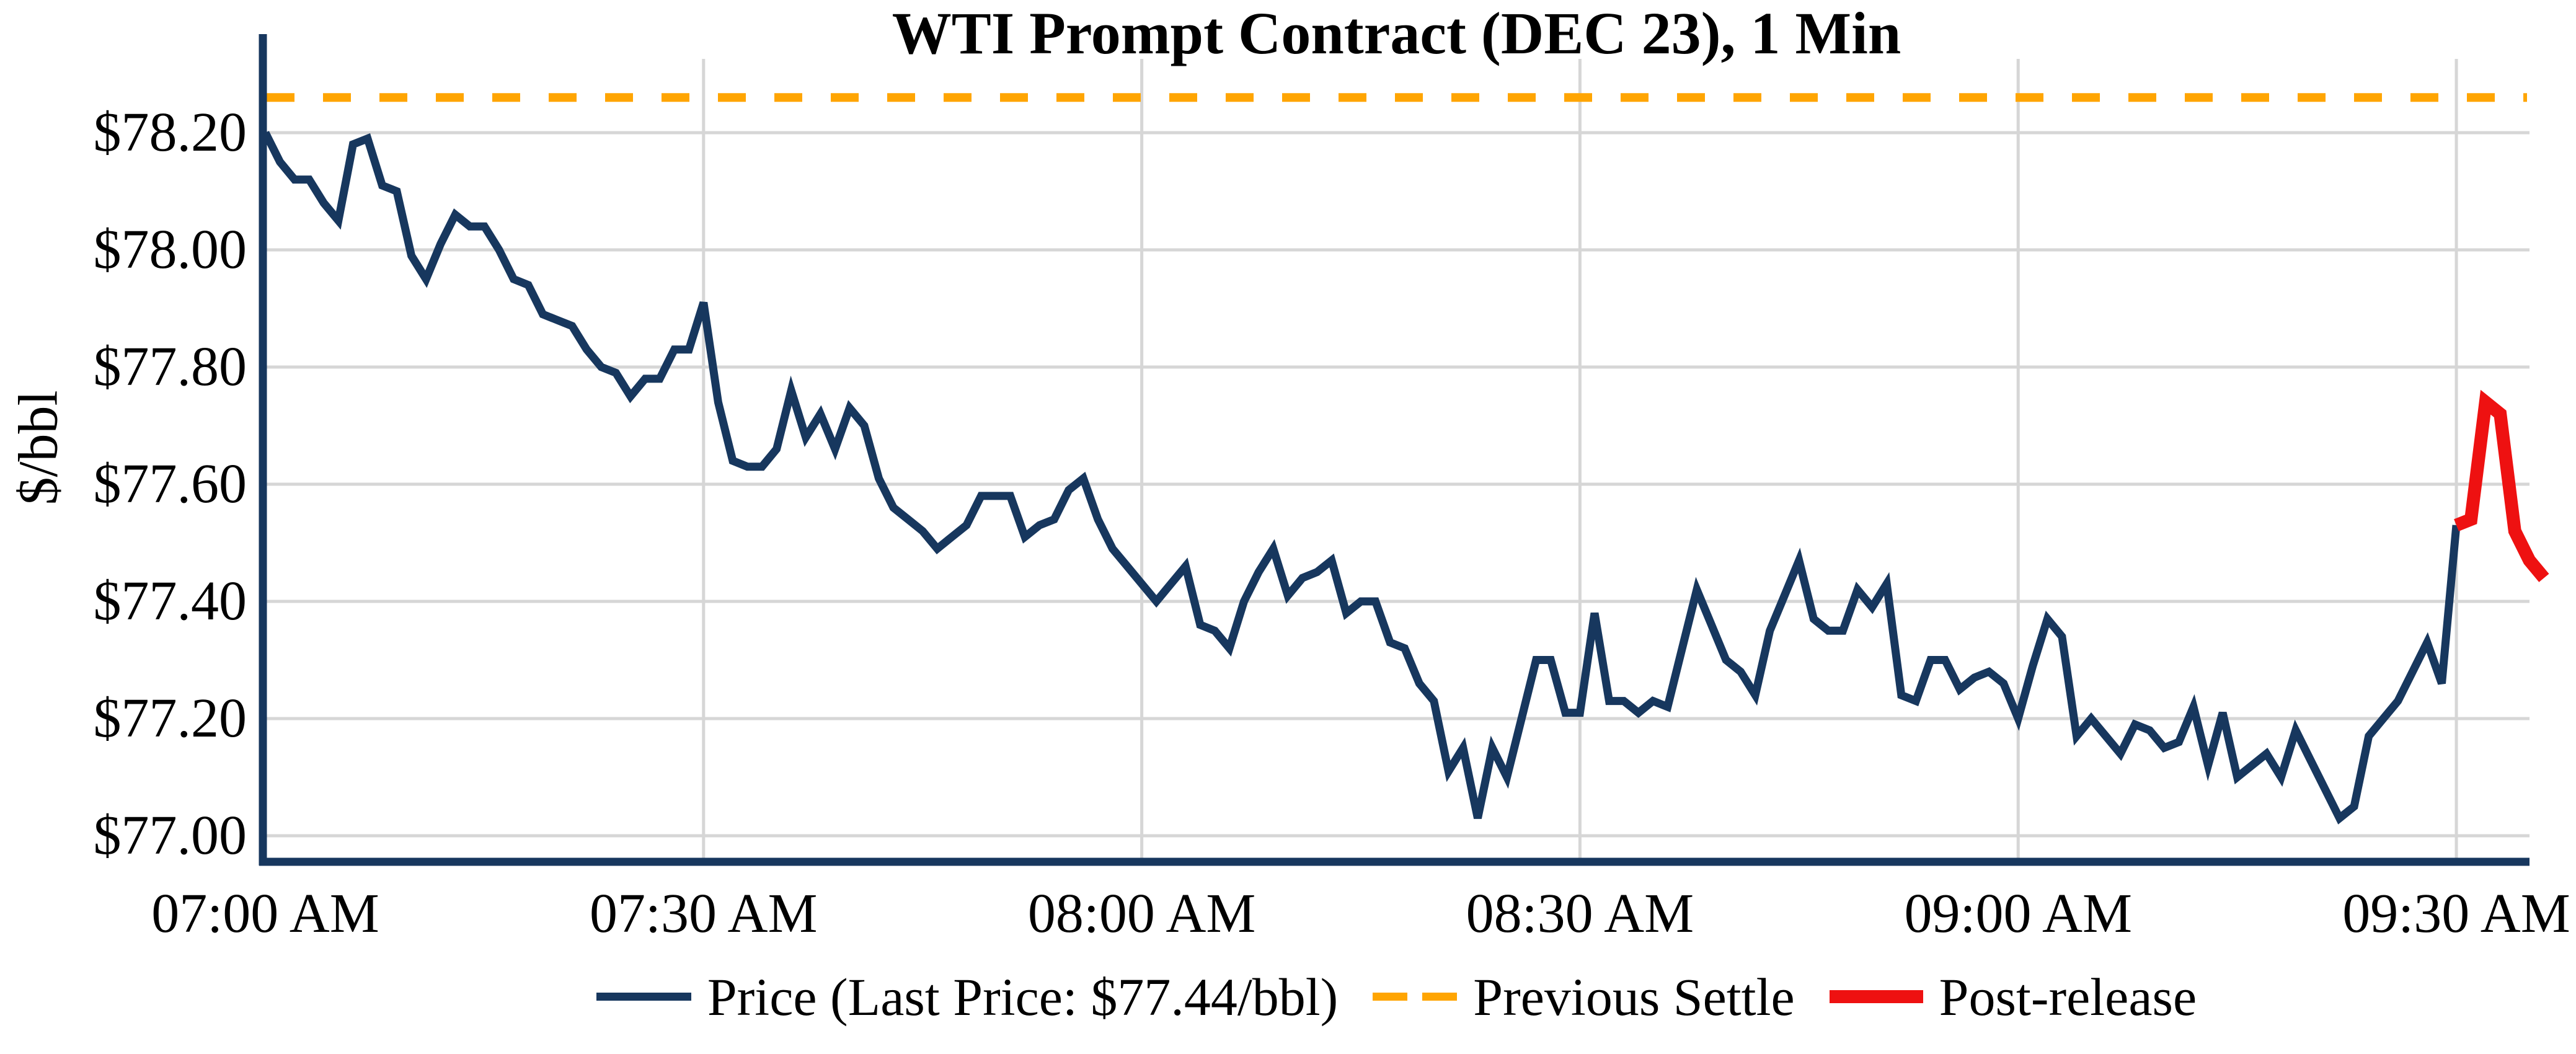 This screenshot has height=1054, width=2576. Describe the element at coordinates (170, 132) in the screenshot. I see `y-tick-label: $78.20` at that location.